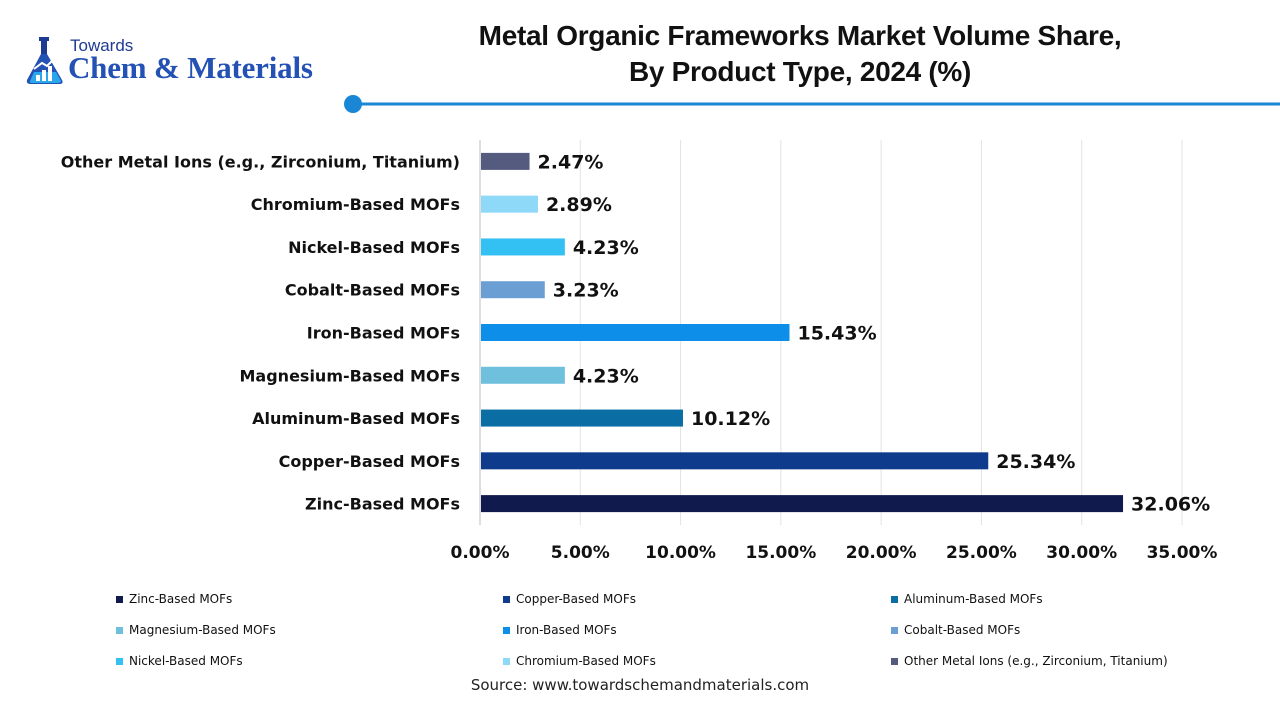 The width and height of the screenshot is (1280, 720). Describe the element at coordinates (190, 67) in the screenshot. I see `brand-line2: Chem & Materials` at that location.